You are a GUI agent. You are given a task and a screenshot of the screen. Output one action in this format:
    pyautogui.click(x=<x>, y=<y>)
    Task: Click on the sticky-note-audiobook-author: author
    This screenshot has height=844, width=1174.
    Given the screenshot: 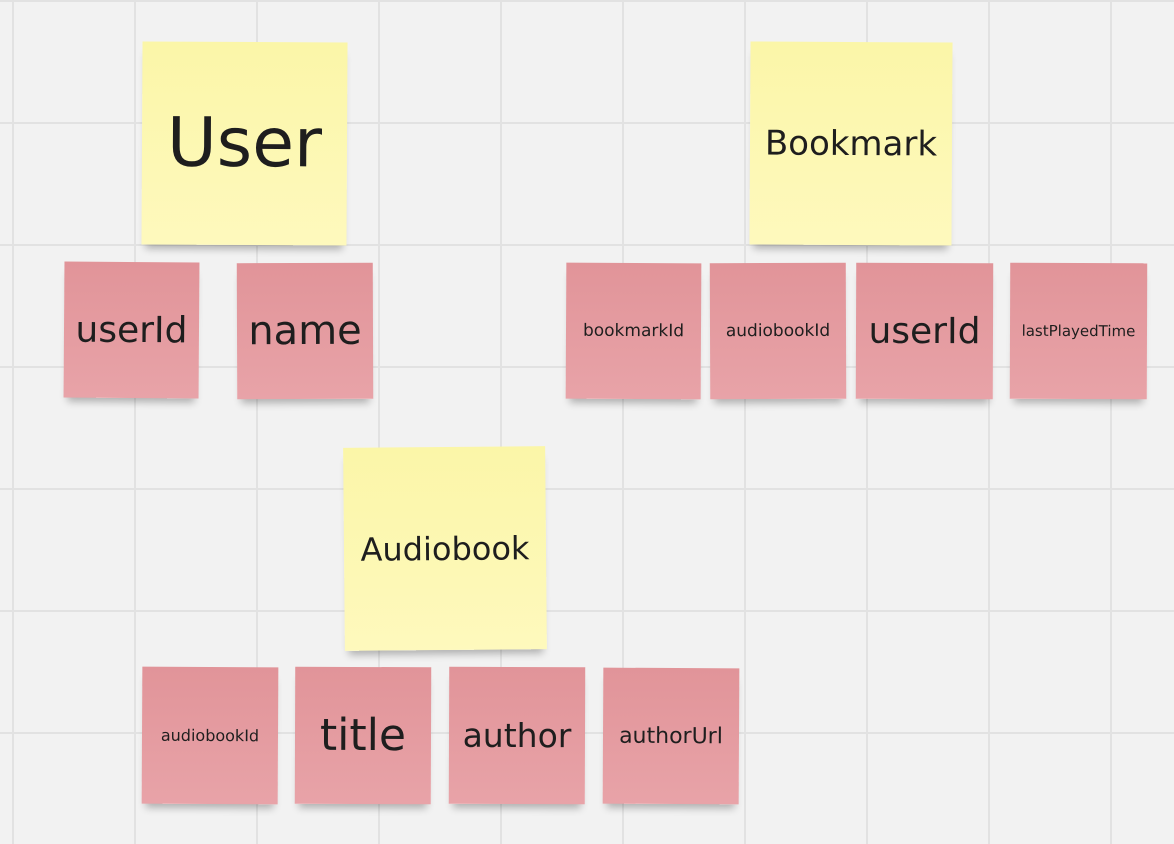 What is the action you would take?
    pyautogui.click(x=517, y=735)
    